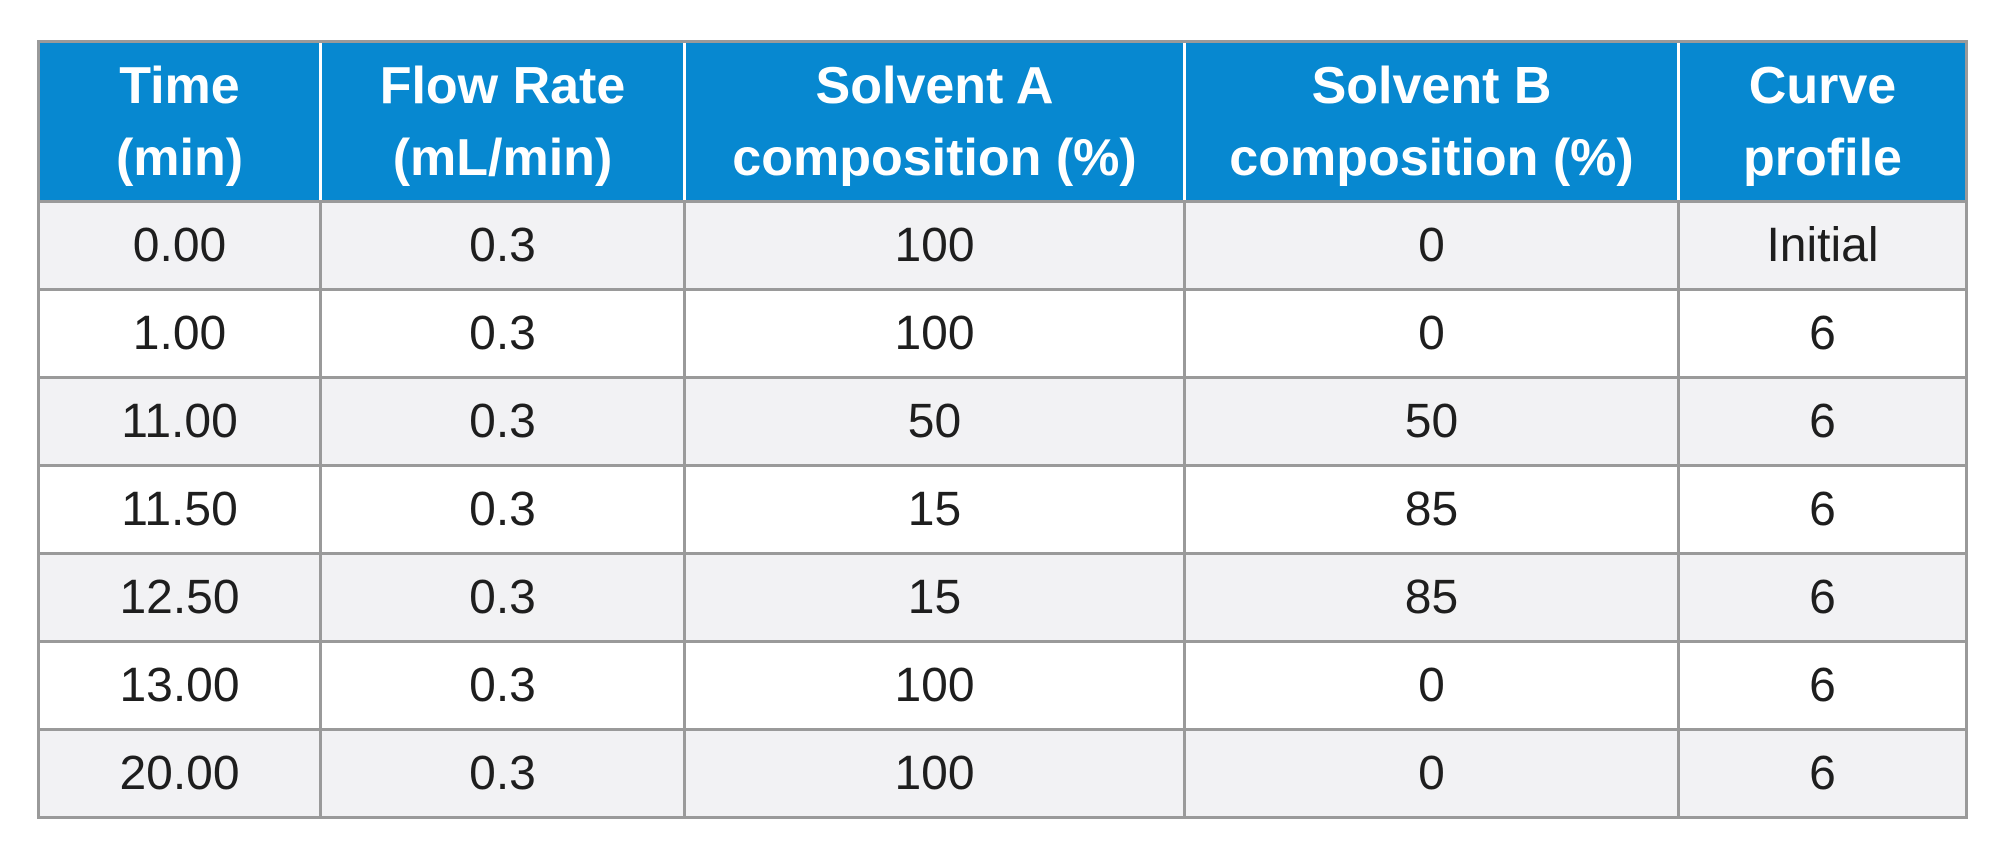 The width and height of the screenshot is (2000, 860). I want to click on header-line: Solvent A, so click(934, 85).